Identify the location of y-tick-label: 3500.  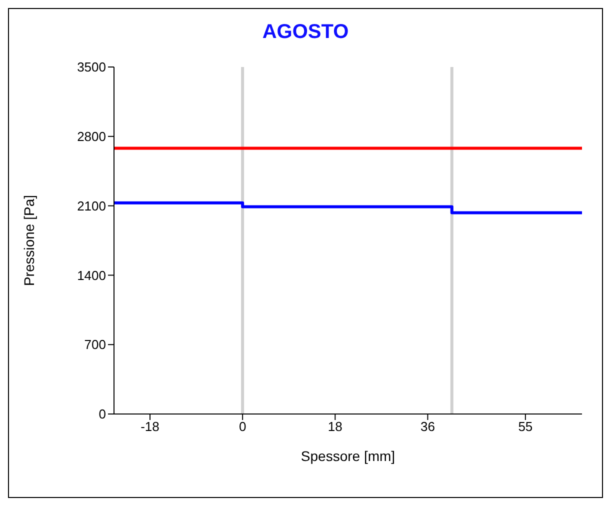
(91, 67).